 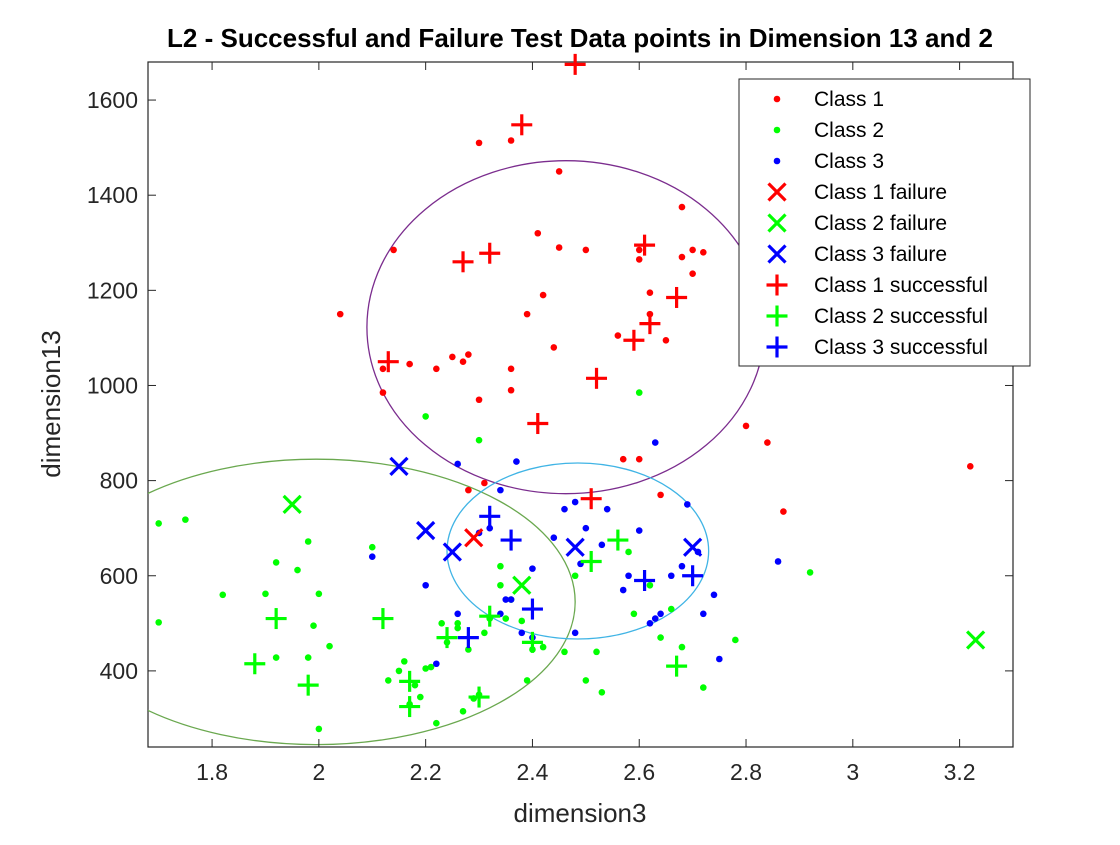 I want to click on x-tick-label-1: 1.8, so click(x=212, y=772).